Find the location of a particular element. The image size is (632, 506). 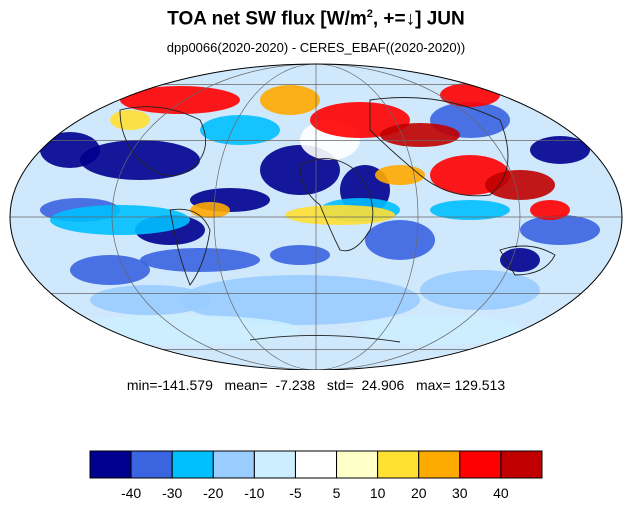

colorbar-tick-label: 30 is located at coordinates (460, 493).